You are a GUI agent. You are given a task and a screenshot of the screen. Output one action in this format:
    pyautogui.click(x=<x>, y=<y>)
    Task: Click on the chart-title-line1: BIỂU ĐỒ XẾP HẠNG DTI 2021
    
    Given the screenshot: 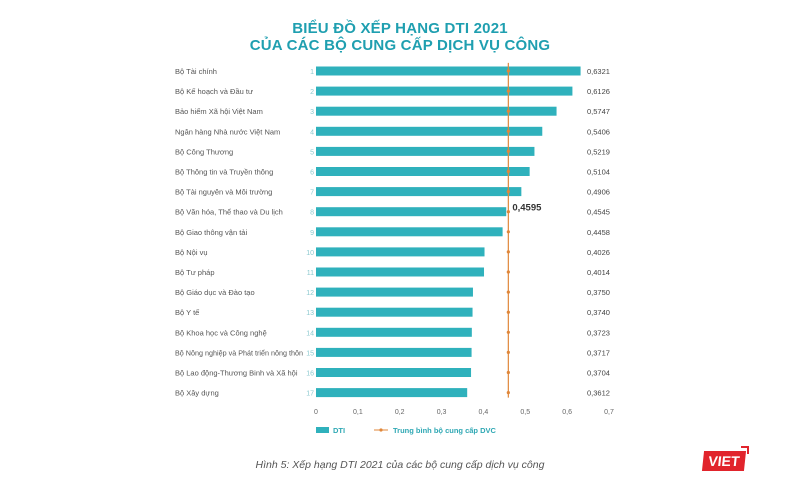 What is the action you would take?
    pyautogui.click(x=400, y=28)
    